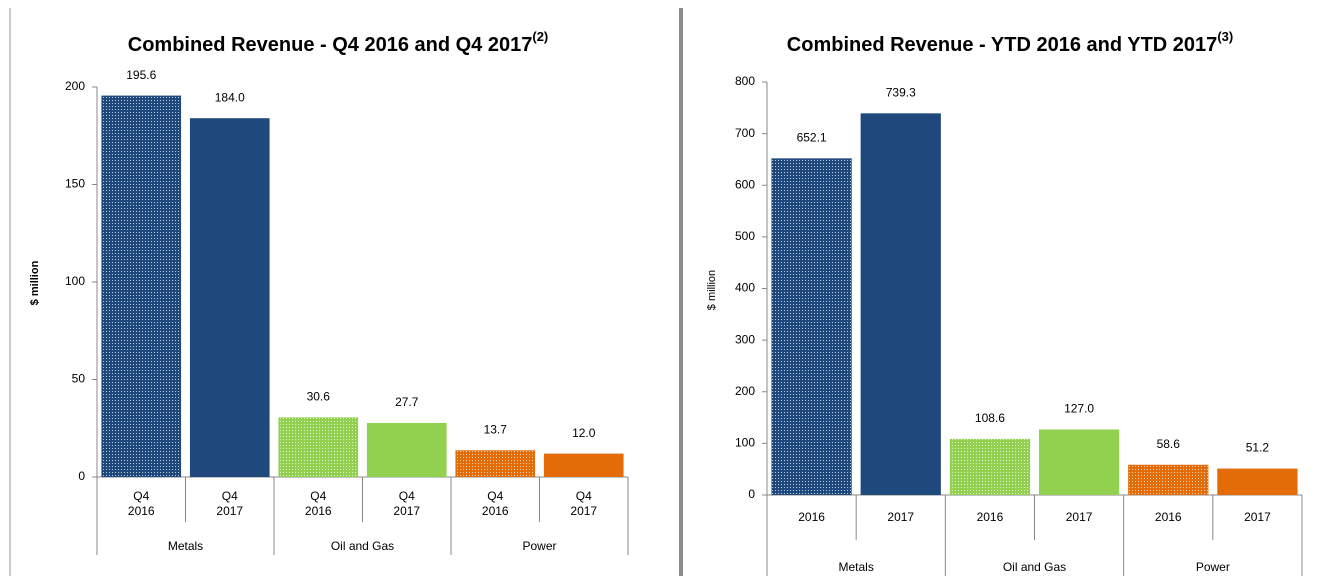 The height and width of the screenshot is (576, 1338). Describe the element at coordinates (319, 397) in the screenshot. I see `value-label: 30.6` at that location.